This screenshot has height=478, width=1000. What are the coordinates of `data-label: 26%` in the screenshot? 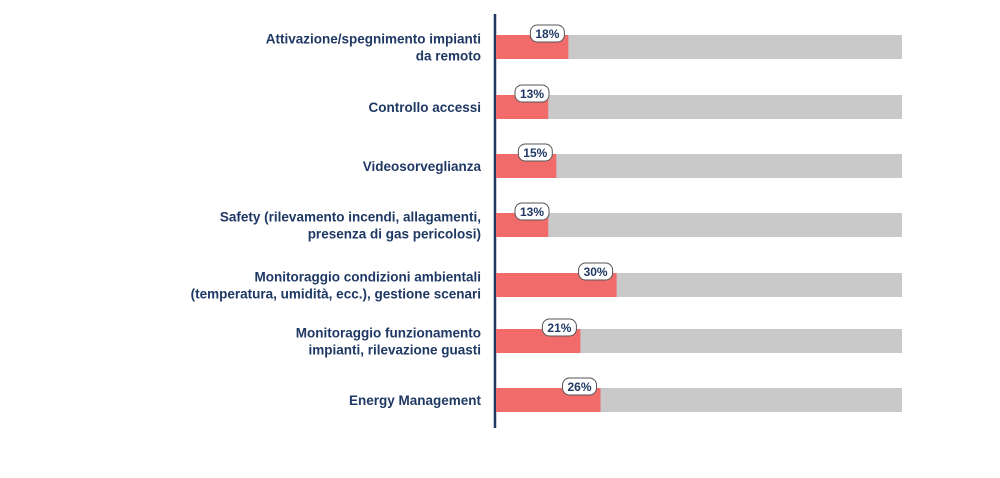 It's located at (580, 387).